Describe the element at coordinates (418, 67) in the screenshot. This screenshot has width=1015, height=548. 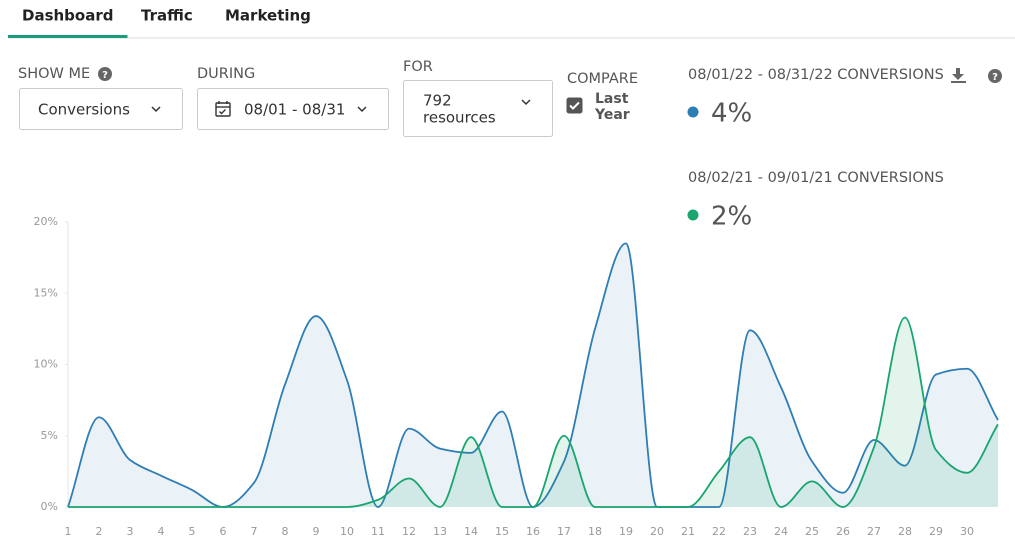
I see `for-label: FOR` at that location.